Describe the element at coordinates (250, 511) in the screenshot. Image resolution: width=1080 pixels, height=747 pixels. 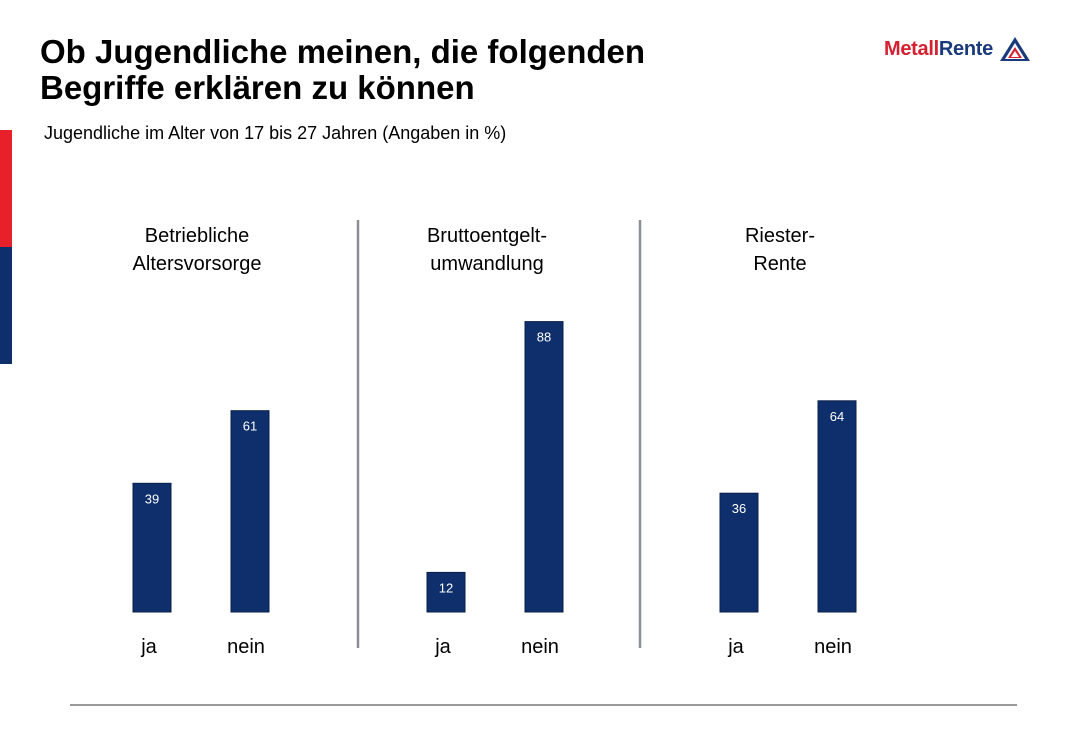
I see `bar-1-nein` at that location.